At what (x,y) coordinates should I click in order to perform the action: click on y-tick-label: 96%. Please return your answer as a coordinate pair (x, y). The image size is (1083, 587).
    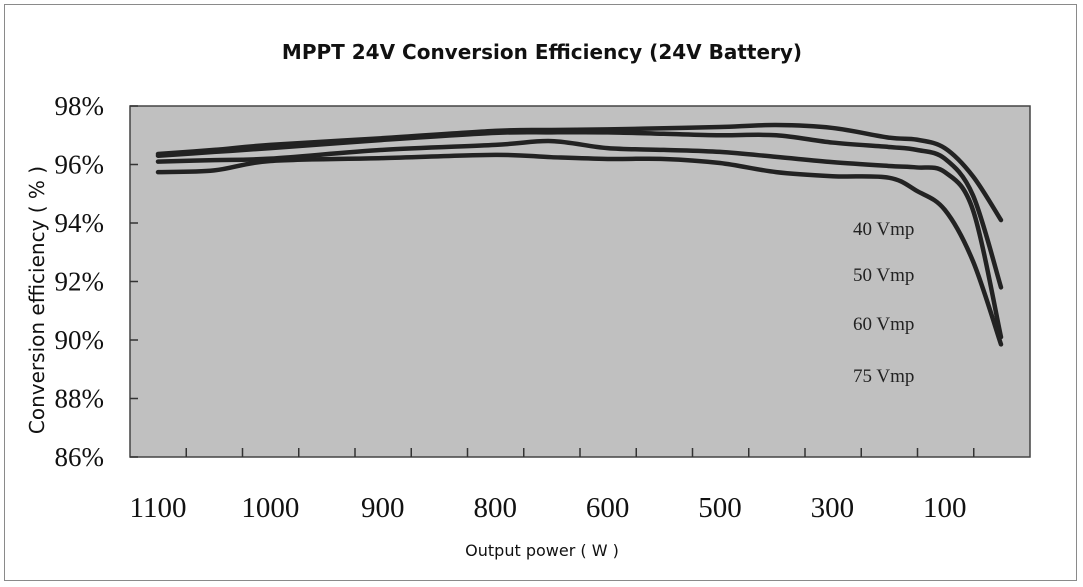
    Looking at the image, I should click on (80, 165).